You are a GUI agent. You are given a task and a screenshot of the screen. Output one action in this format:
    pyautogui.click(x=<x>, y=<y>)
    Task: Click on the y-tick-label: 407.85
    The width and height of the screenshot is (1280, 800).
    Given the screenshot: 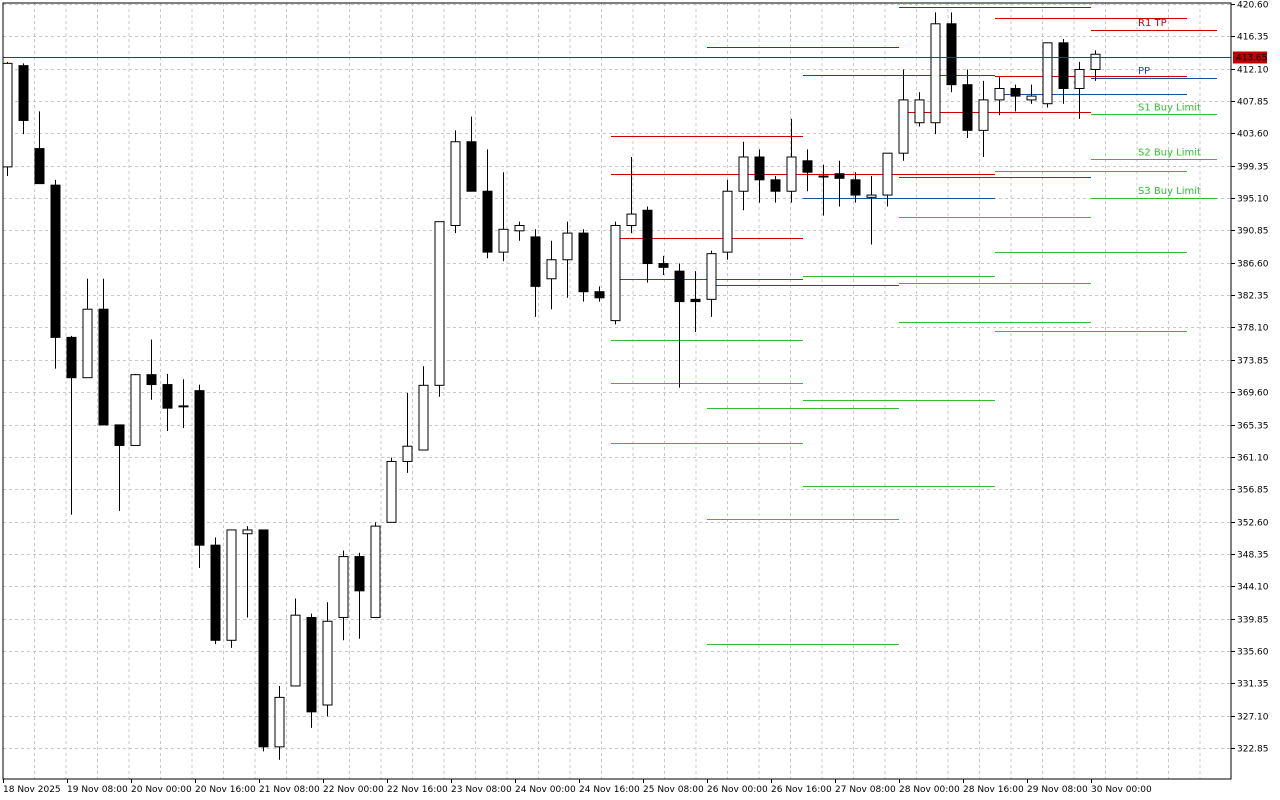 What is the action you would take?
    pyautogui.click(x=1253, y=103)
    